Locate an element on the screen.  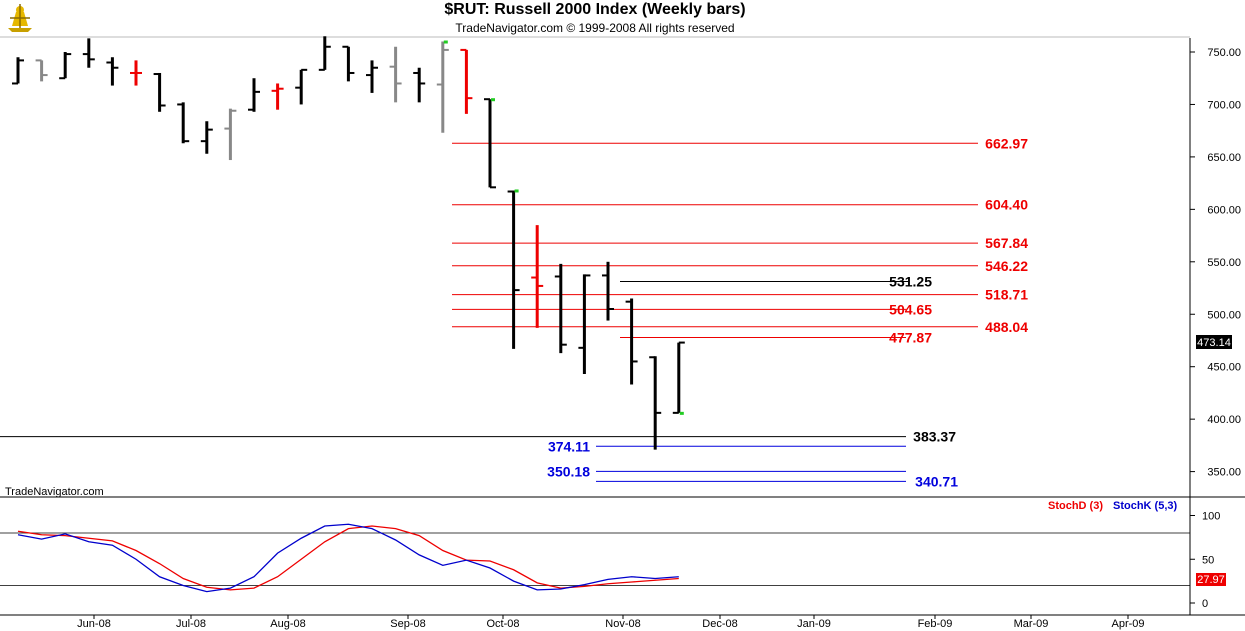
price-axis-label: 350.00 is located at coordinates (1224, 473).